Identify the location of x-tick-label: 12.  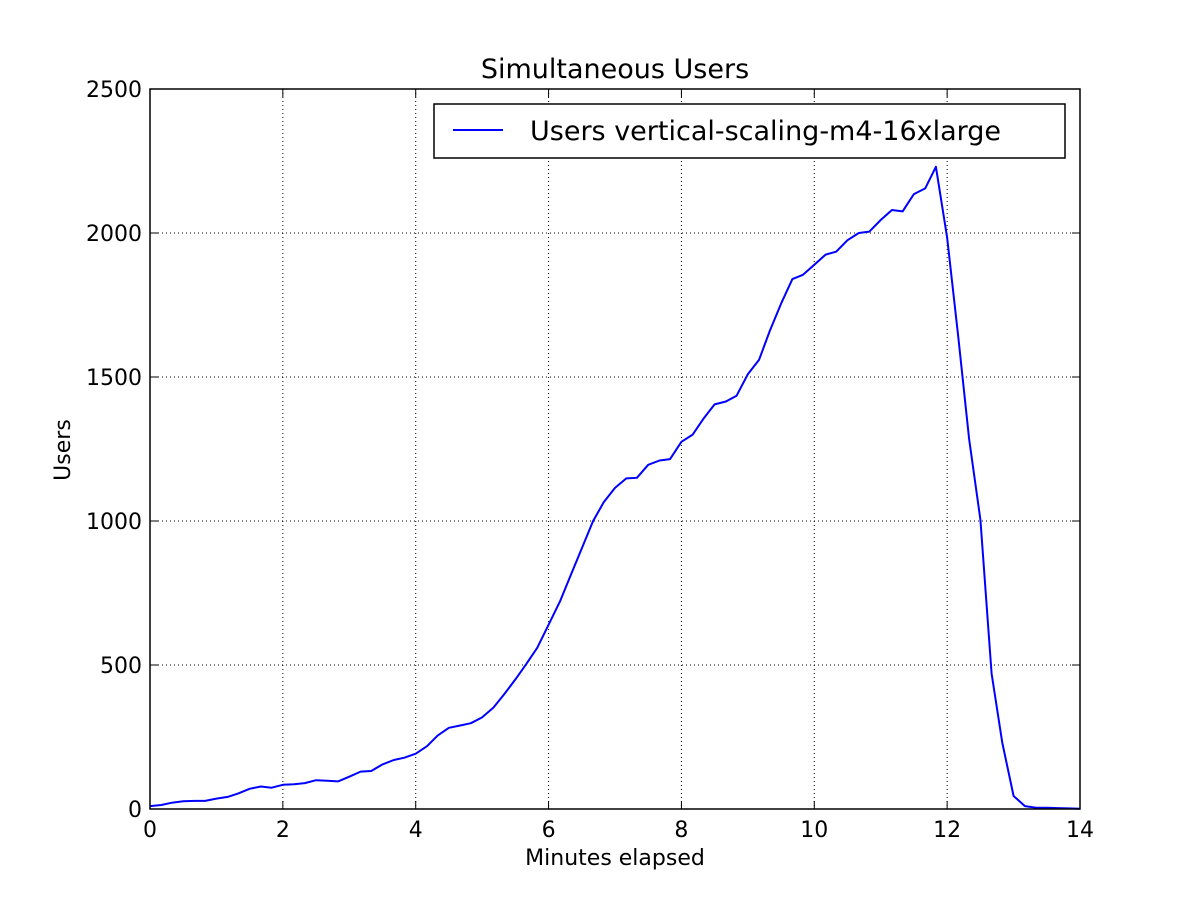
(947, 830).